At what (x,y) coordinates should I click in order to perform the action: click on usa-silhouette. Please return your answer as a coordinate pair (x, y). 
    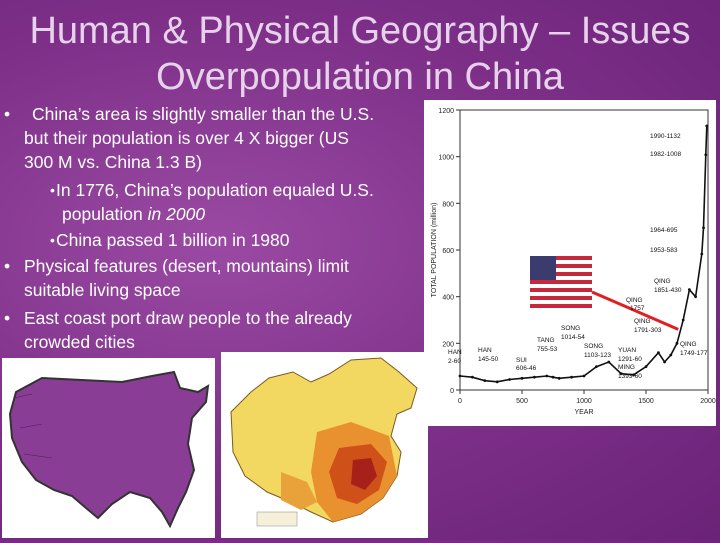
    Looking at the image, I should click on (109, 449).